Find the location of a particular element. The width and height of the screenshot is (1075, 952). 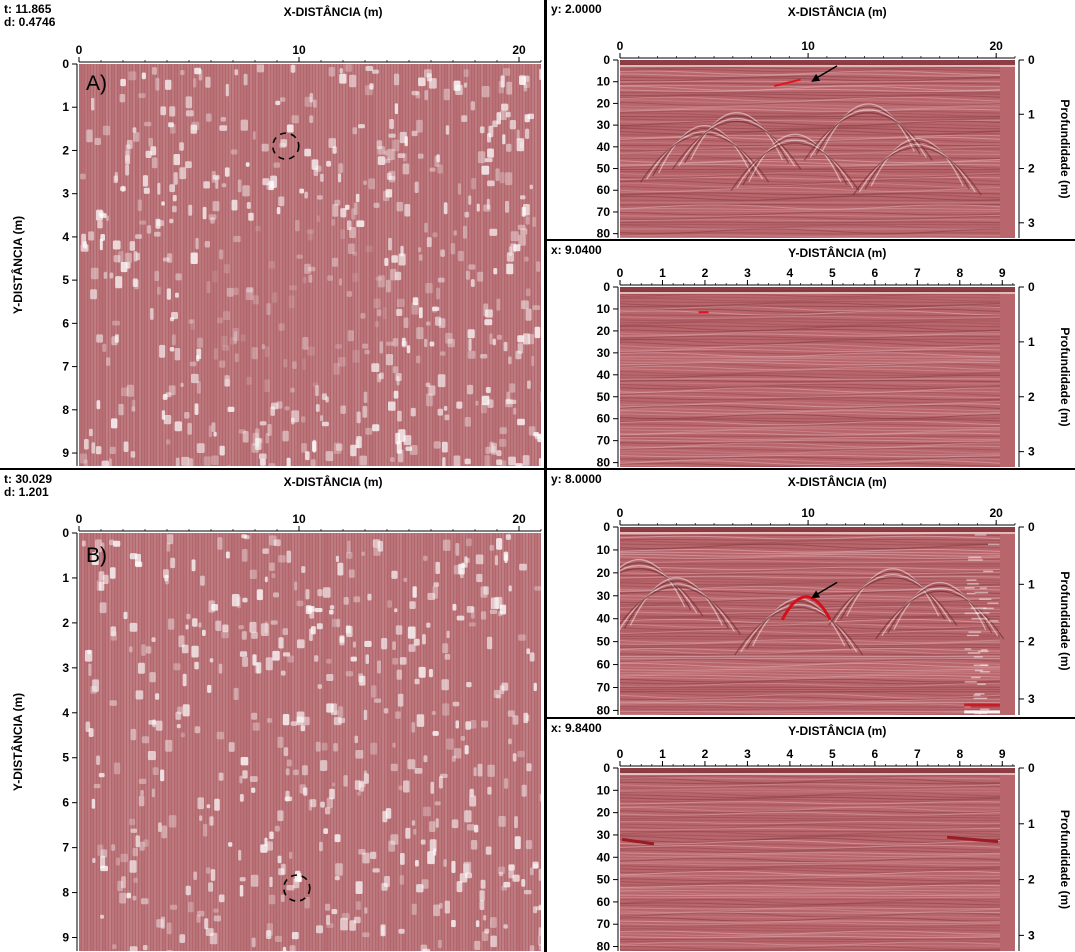

y-tick-label: 50 is located at coordinates (604, 397).